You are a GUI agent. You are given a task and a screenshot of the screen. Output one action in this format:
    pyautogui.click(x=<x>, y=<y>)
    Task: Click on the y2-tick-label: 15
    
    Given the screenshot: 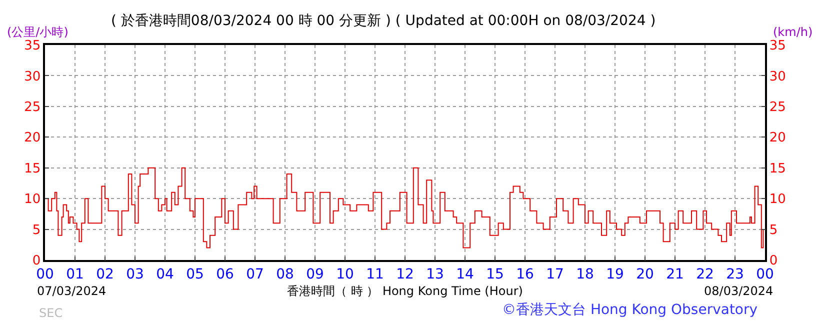 What is the action you would take?
    pyautogui.click(x=777, y=168)
    